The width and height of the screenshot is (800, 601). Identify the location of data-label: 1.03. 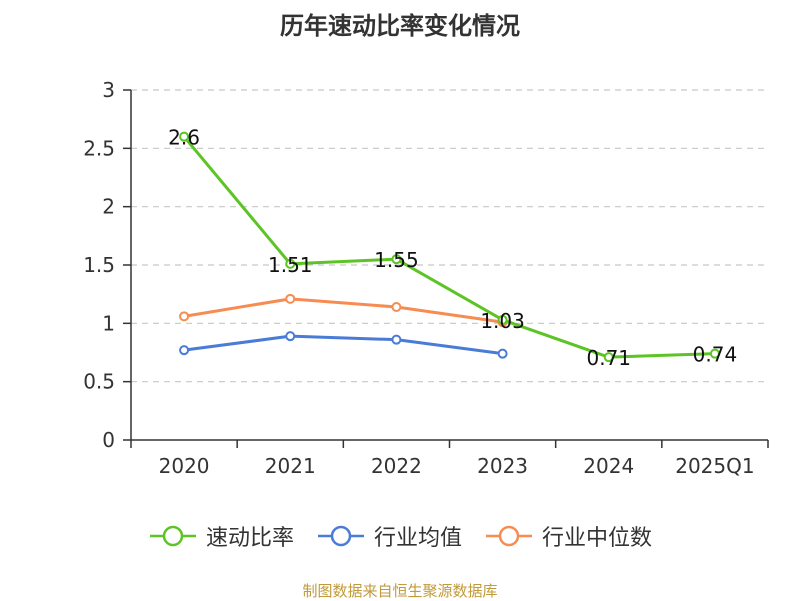
(502, 321).